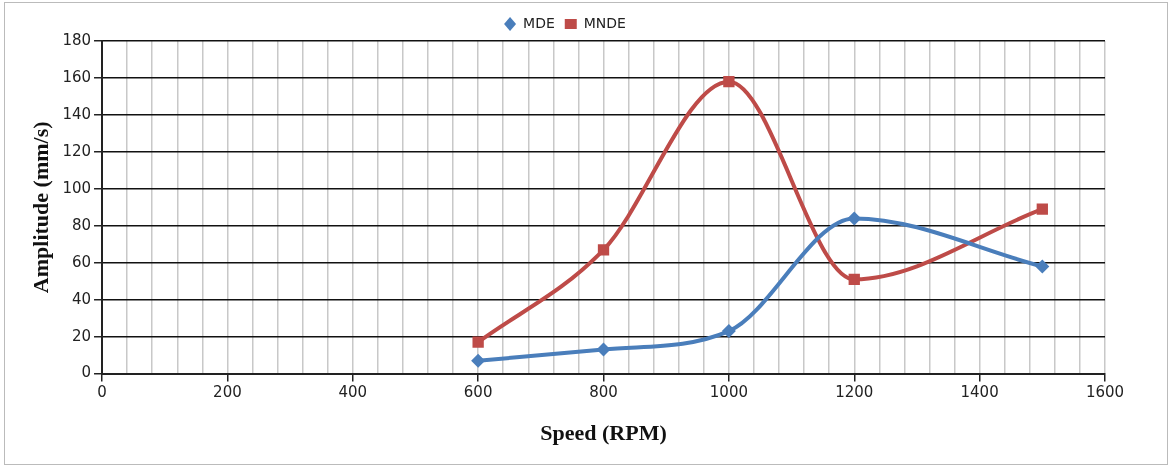  I want to click on y-tick-label: 20, so click(81, 335).